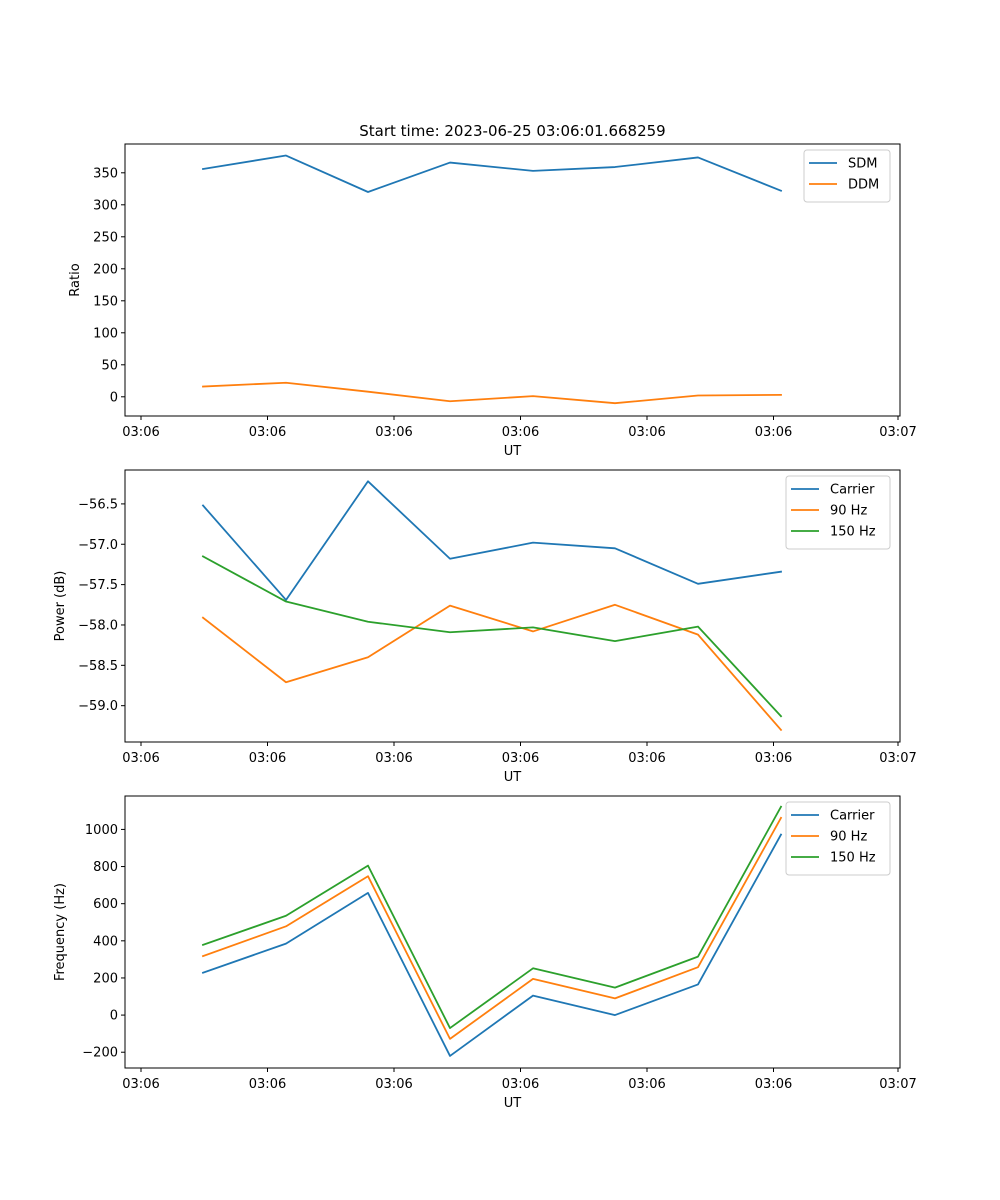  What do you see at coordinates (862, 164) in the screenshot?
I see `legend-label: SDM` at bounding box center [862, 164].